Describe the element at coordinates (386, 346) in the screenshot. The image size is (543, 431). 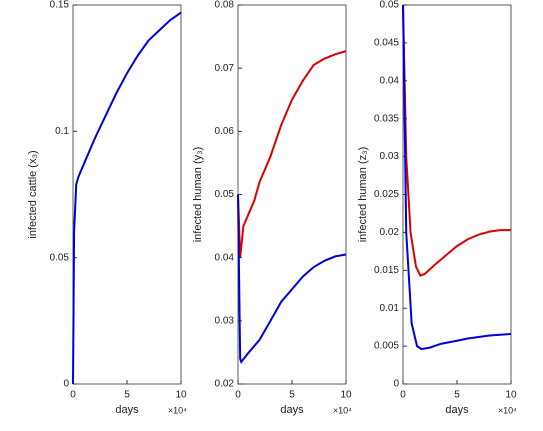
I see `y-tick-label: 0.005` at that location.